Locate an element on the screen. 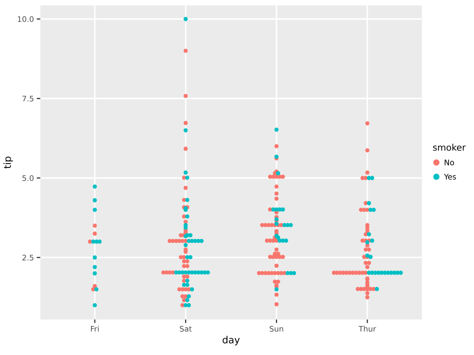 The width and height of the screenshot is (474, 355). x-axis-title: day is located at coordinates (231, 341).